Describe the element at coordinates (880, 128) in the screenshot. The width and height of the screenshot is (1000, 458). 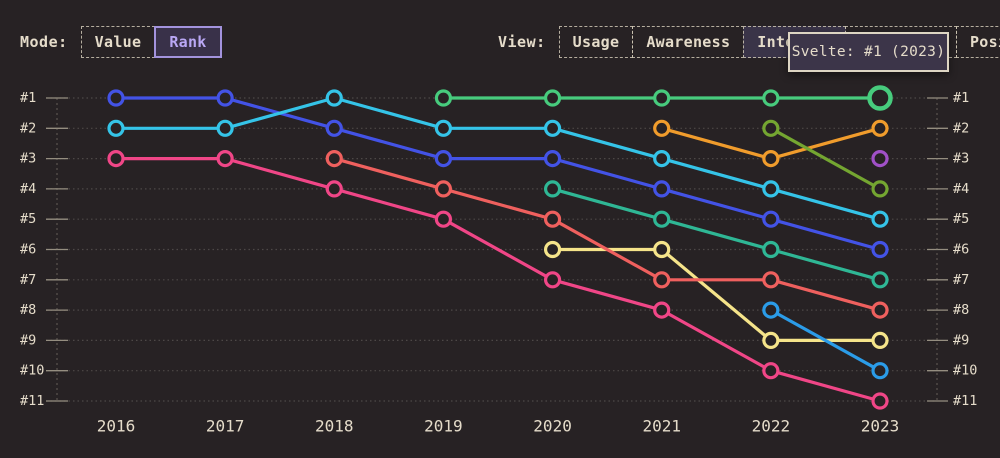
I see `point-orange-2023` at that location.